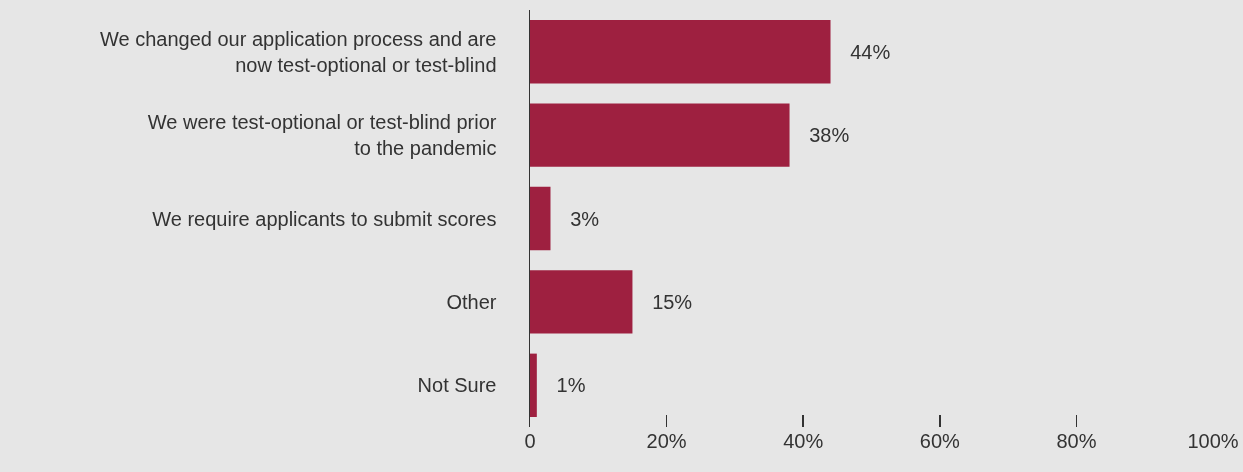  Describe the element at coordinates (324, 218) in the screenshot. I see `y-tick-label: We require applicants to submit scores` at that location.